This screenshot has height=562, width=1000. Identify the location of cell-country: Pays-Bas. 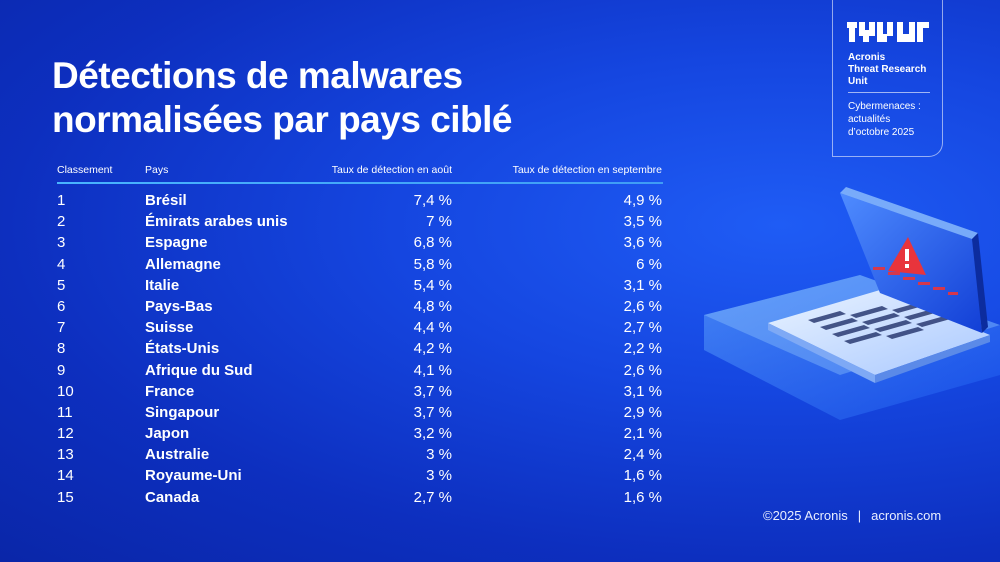
(179, 306).